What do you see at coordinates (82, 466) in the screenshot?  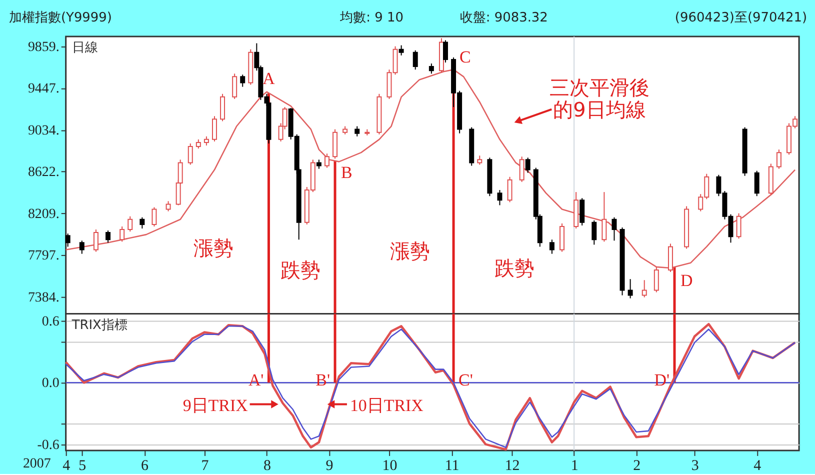 I see `x-tick-label: 5` at bounding box center [82, 466].